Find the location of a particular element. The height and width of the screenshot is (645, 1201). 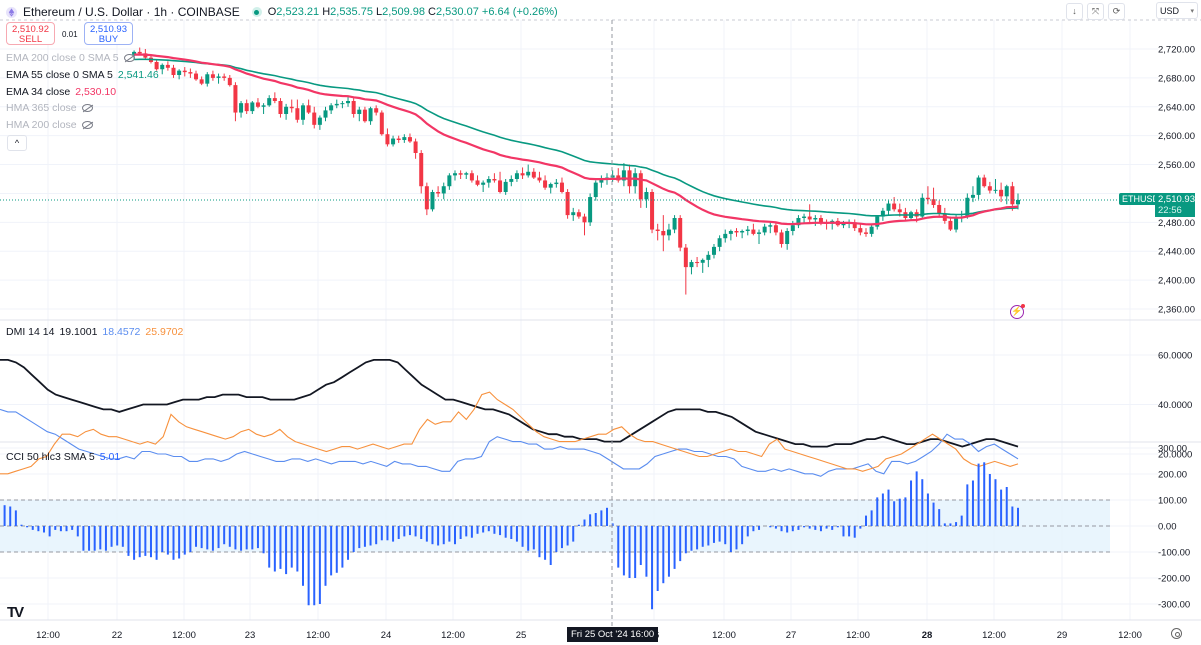

y-tick-label: 0.00 is located at coordinates (1167, 527).